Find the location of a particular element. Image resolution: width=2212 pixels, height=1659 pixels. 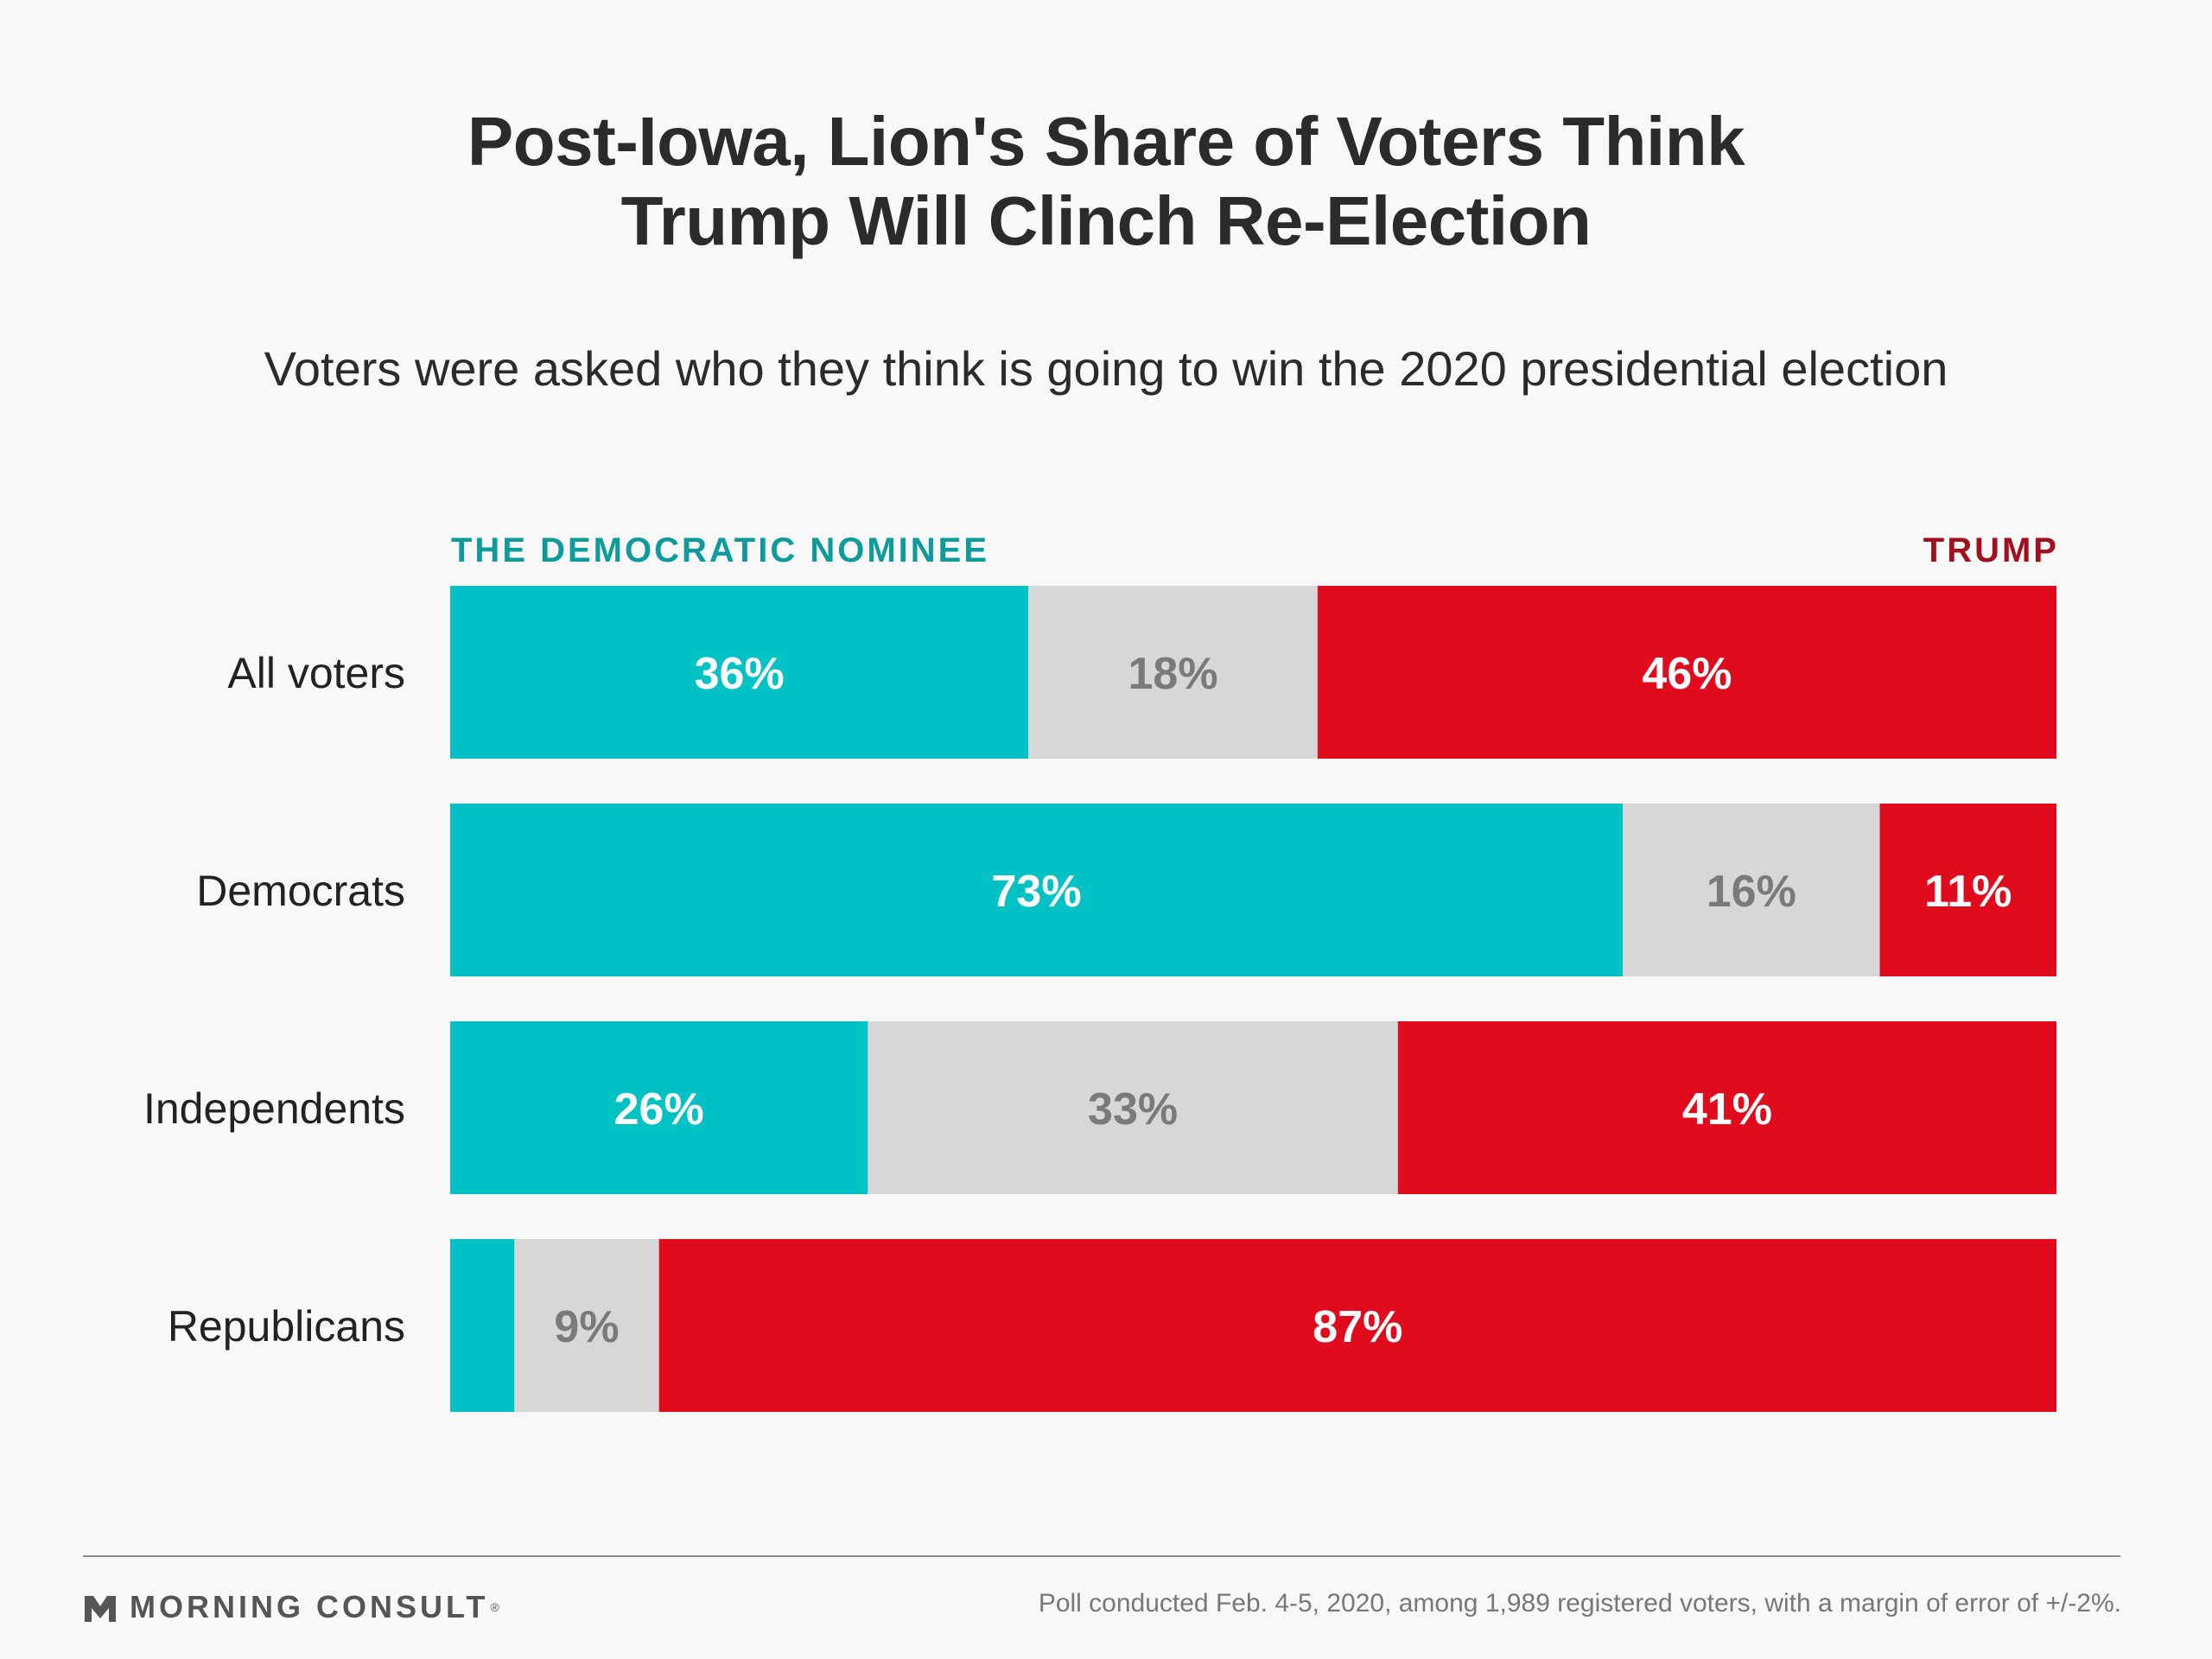

bar-value-label: 9% is located at coordinates (586, 1327).